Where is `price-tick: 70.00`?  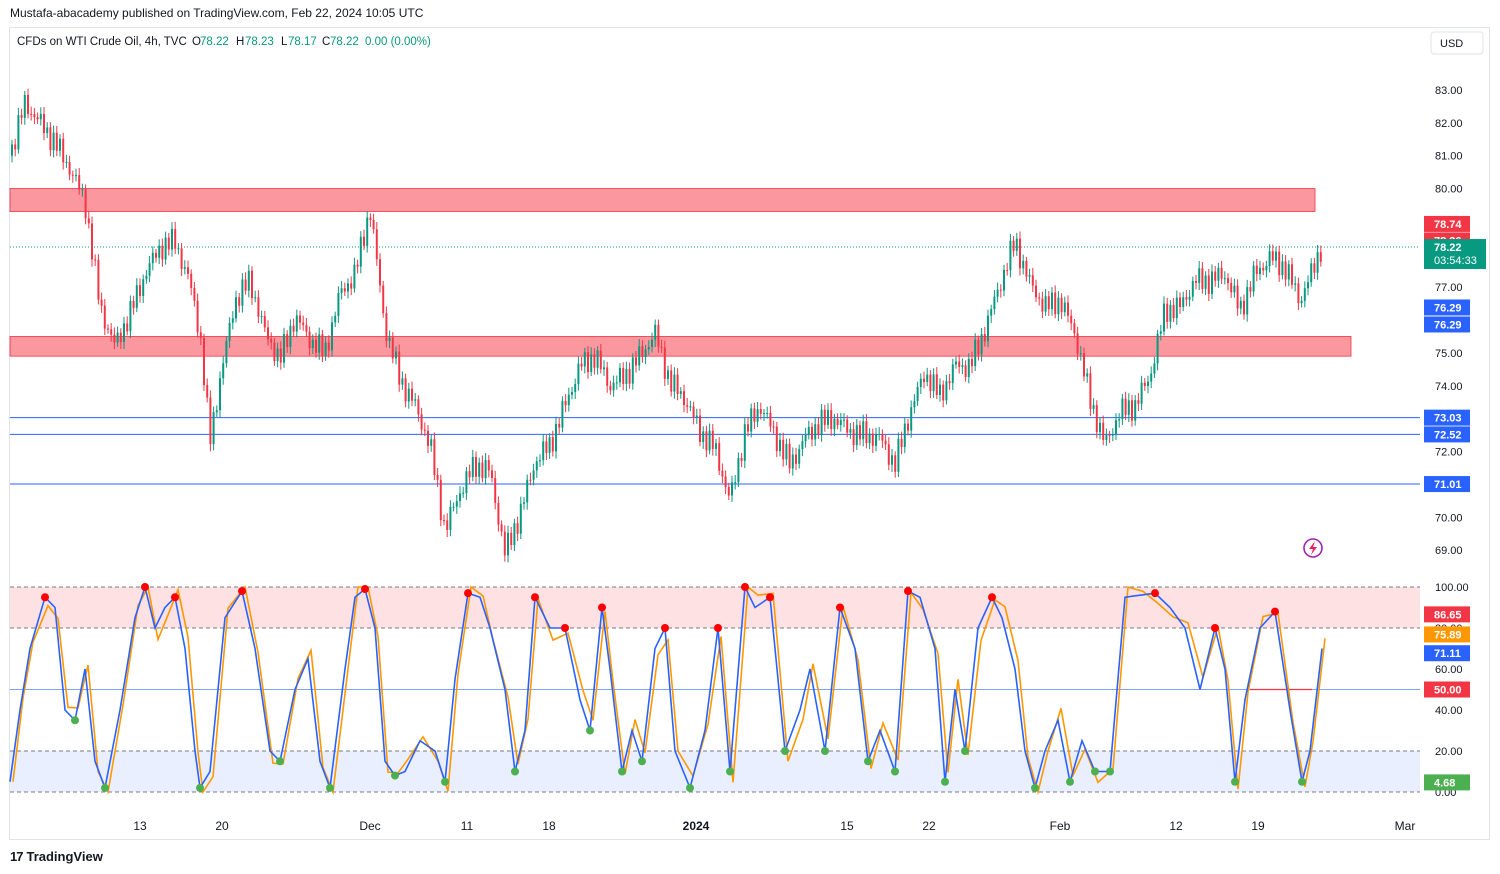 price-tick: 70.00 is located at coordinates (1449, 518).